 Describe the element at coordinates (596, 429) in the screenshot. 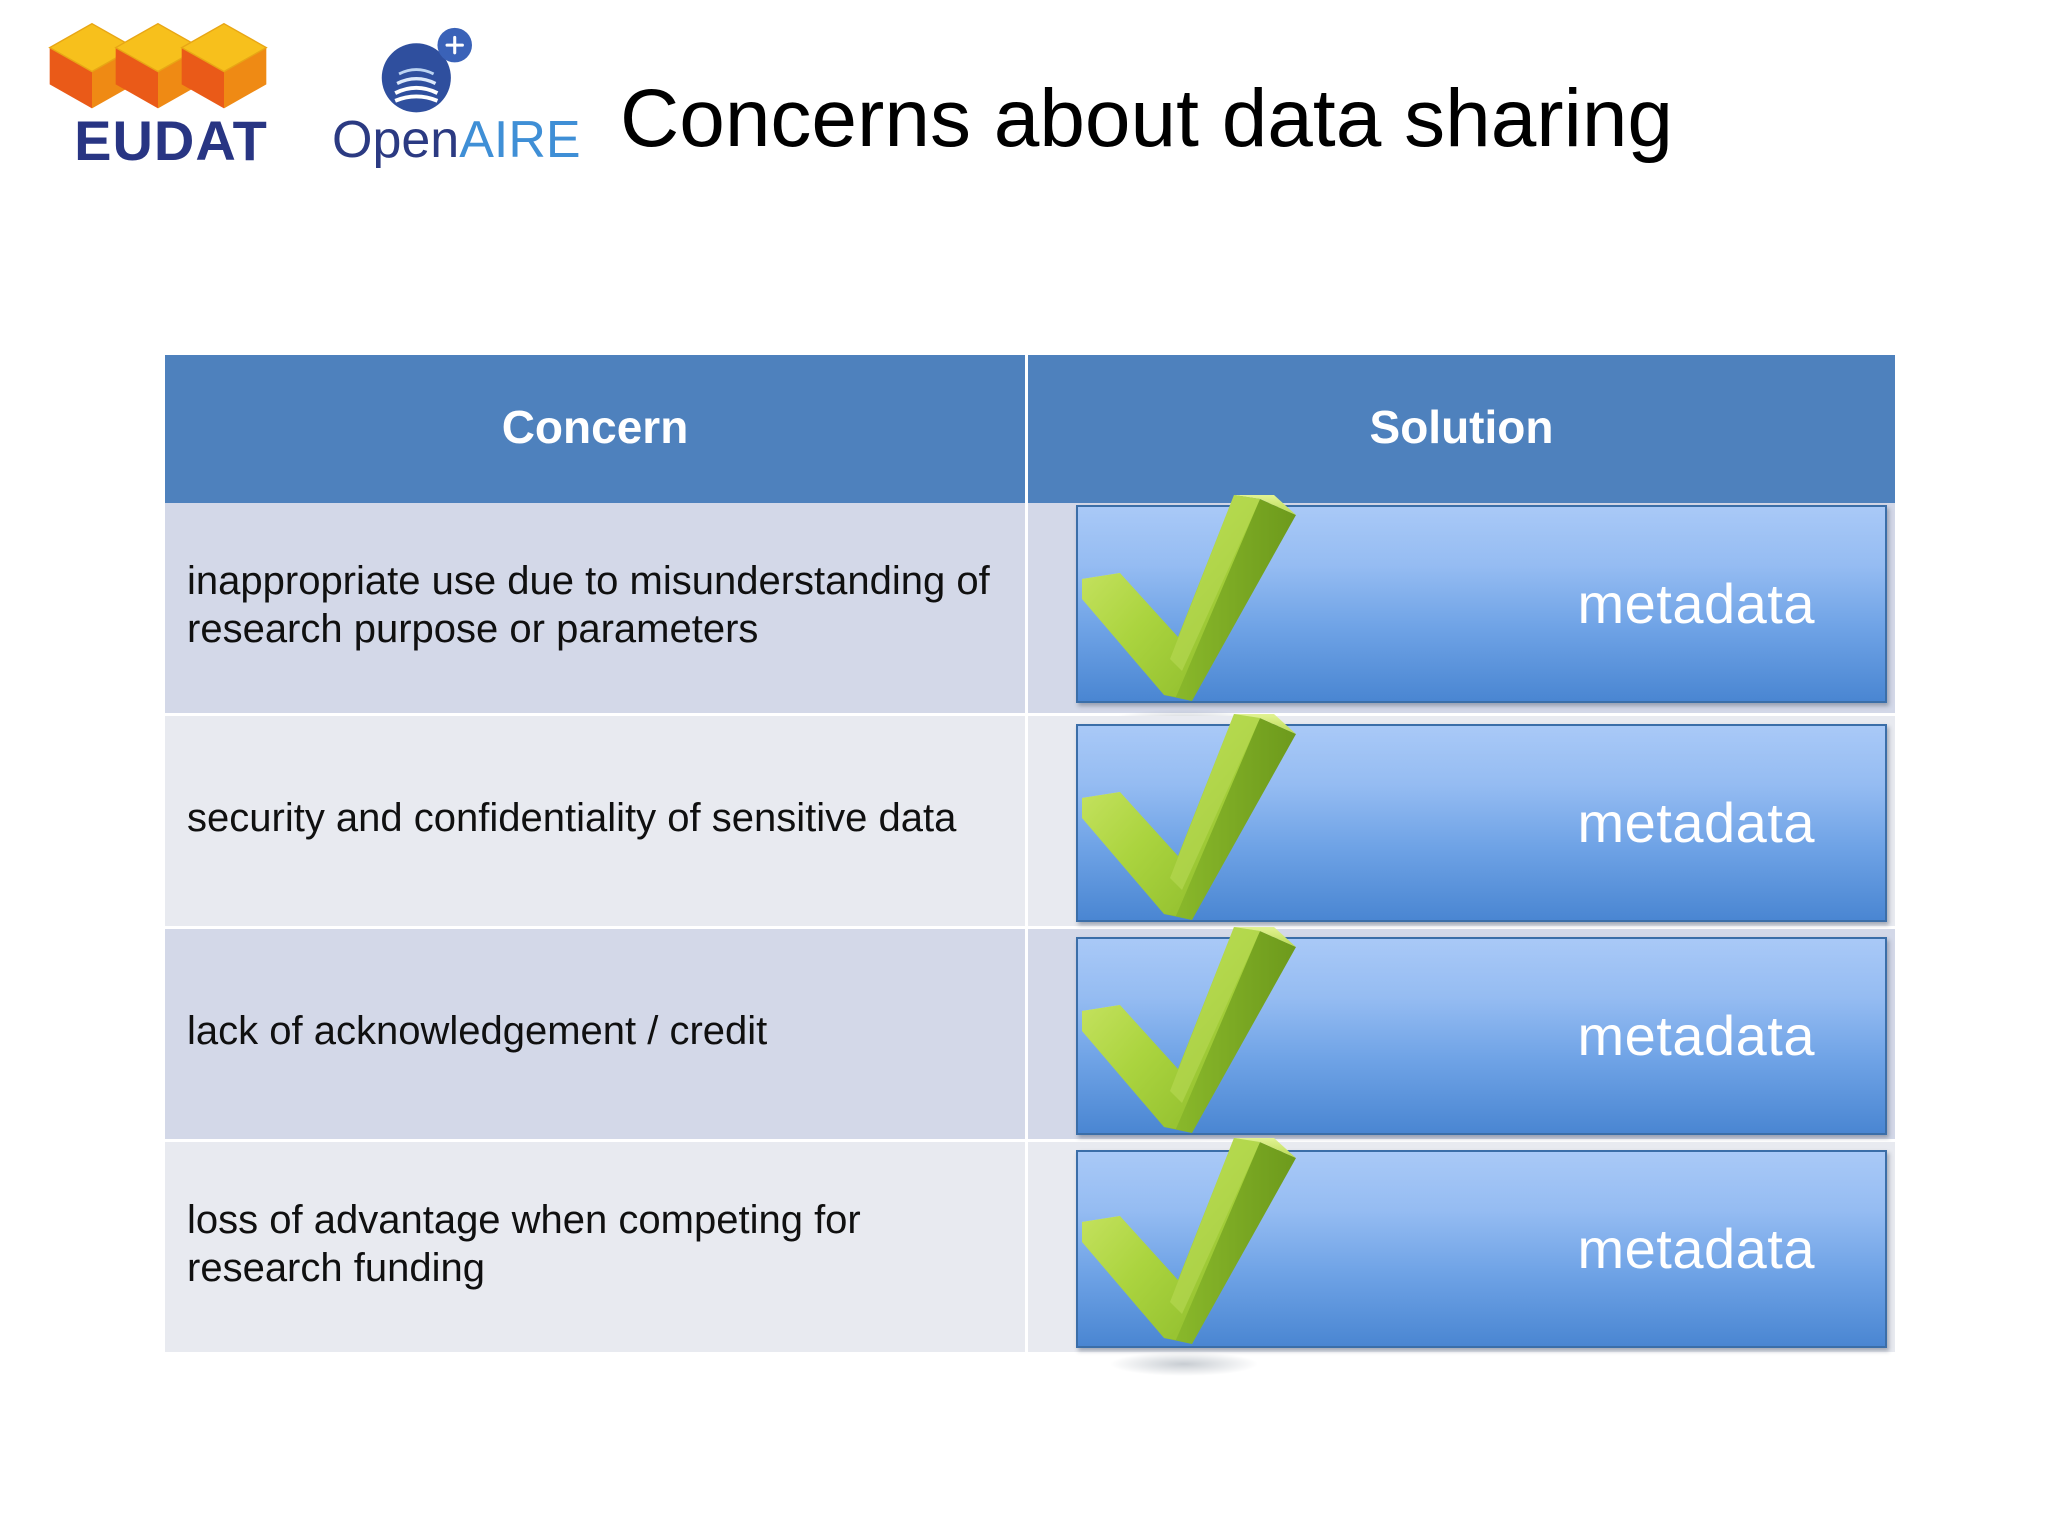

I see `column-header-concern: Concern` at that location.